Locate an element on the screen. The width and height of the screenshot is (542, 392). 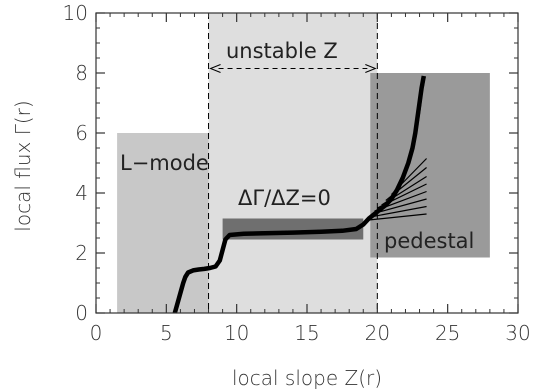
y-tick-label-10: 10 is located at coordinates (75, 13).